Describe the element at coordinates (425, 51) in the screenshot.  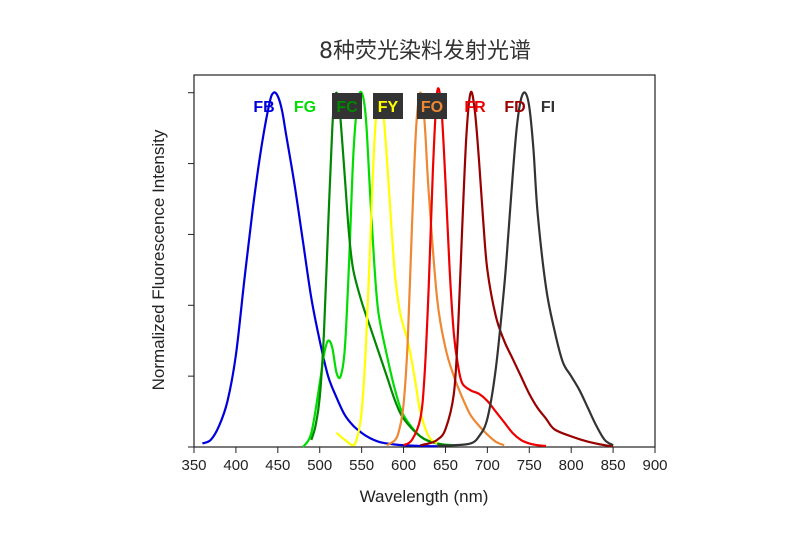
I see `chart-title: 8种荧光染料发射光谱` at that location.